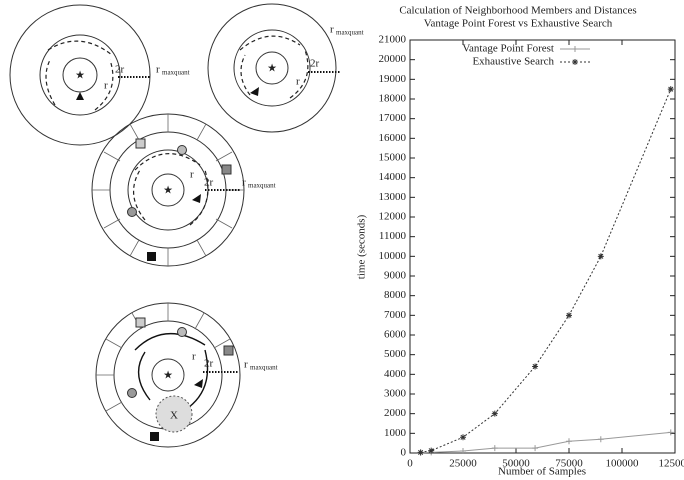  What do you see at coordinates (395, 354) in the screenshot?
I see `y-tick-label: 5000` at bounding box center [395, 354].